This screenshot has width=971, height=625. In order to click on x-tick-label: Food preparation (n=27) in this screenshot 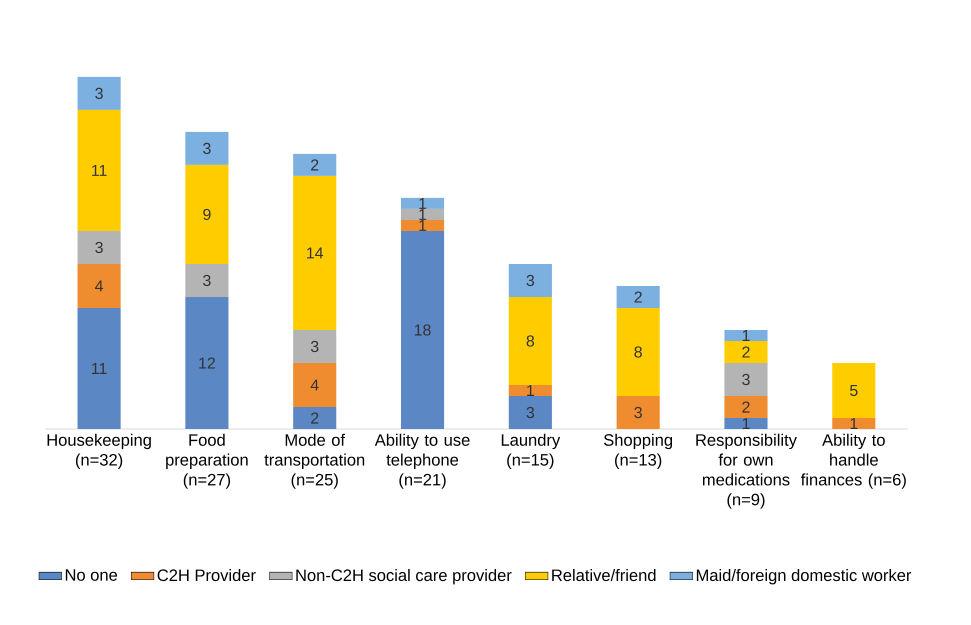, I will do `click(207, 461)`.